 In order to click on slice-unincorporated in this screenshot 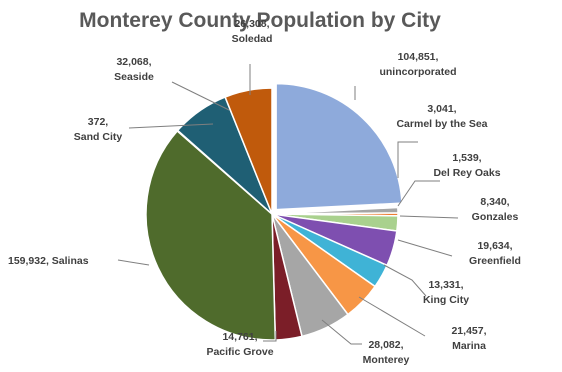, I will do `click(339, 146)`.